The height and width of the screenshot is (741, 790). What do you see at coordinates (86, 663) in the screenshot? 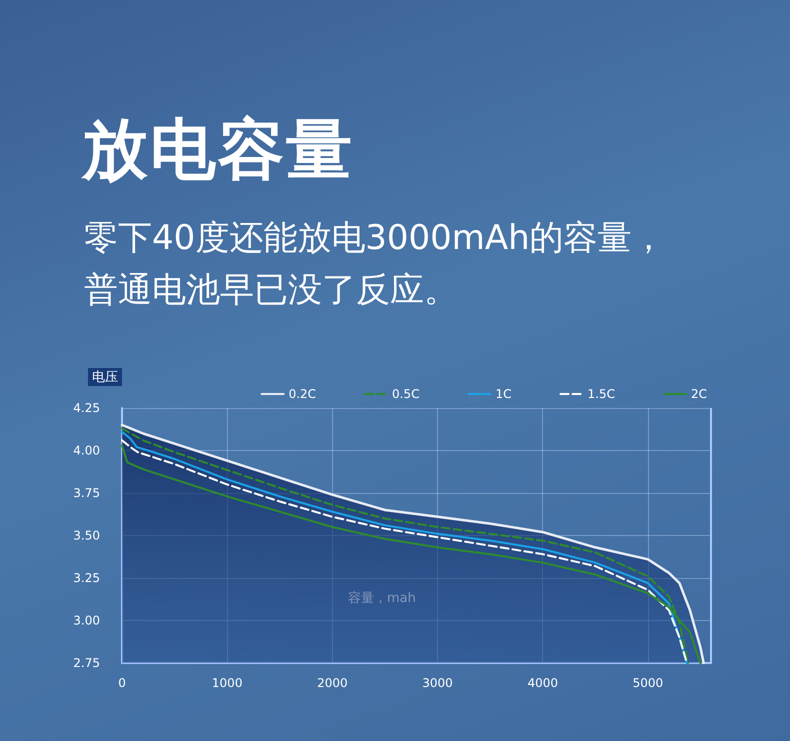
I see `y-tick-label: 2.75` at bounding box center [86, 663].